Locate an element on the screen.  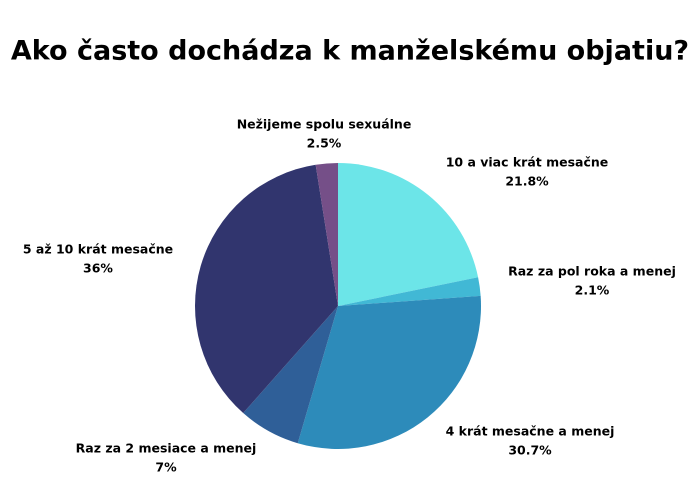
slice-value-label: 30.7% is located at coordinates (530, 450).